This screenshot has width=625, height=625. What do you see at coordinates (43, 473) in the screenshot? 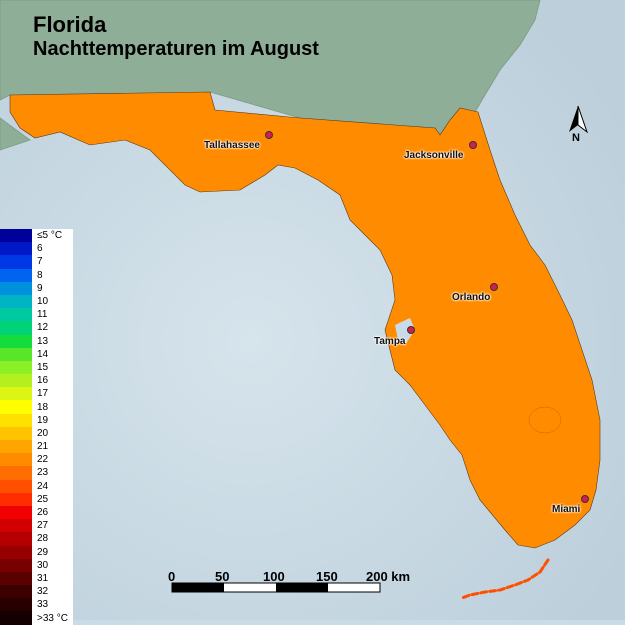
I see `legend-label: 23` at bounding box center [43, 473].